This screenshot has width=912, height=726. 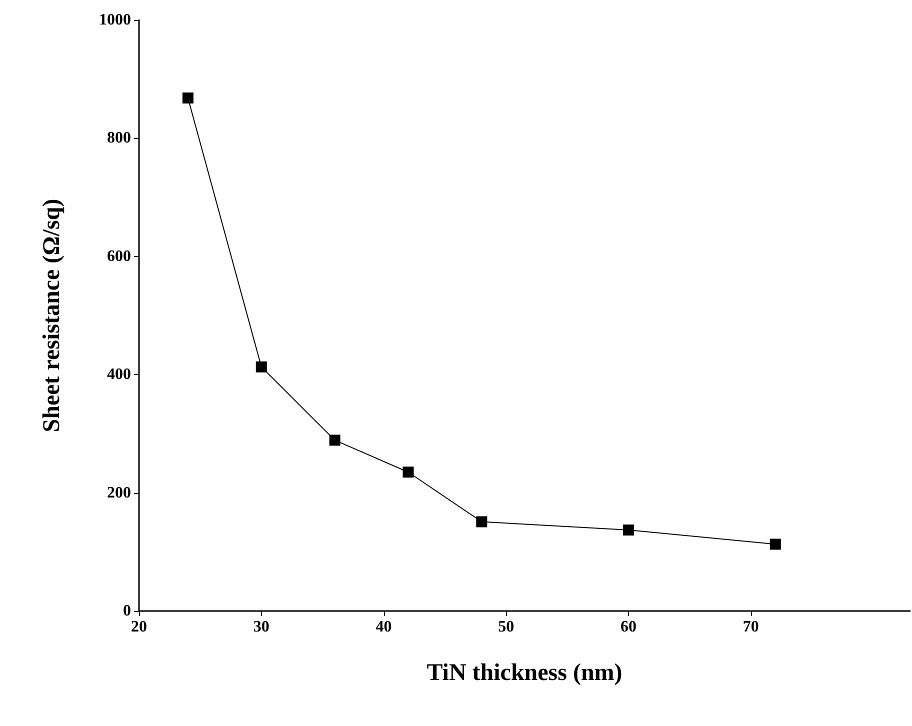 I want to click on x-axis-title: TiN thickness (nm), so click(x=524, y=673).